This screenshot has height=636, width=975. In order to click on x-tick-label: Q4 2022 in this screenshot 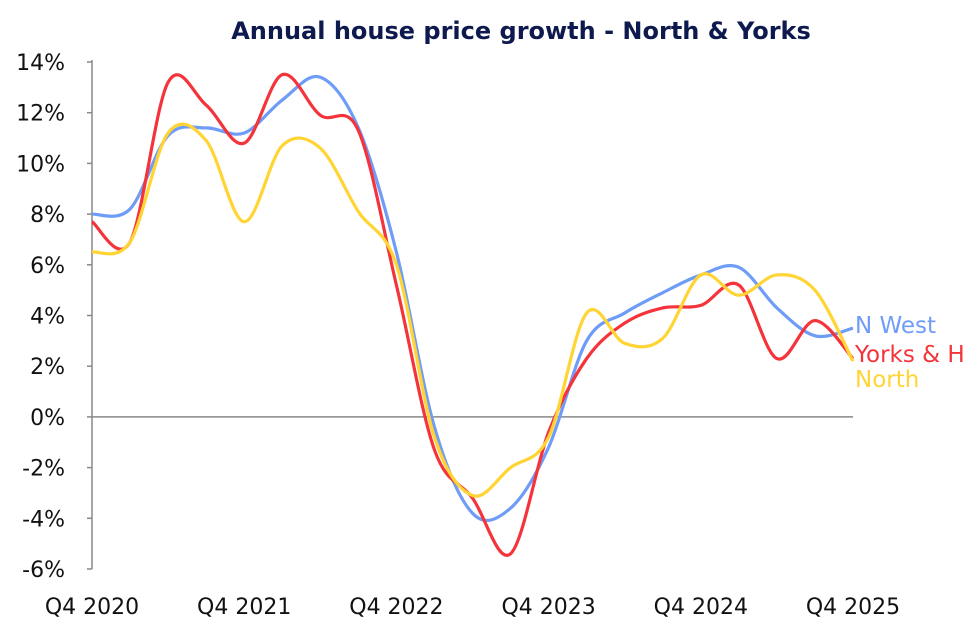, I will do `click(396, 607)`.